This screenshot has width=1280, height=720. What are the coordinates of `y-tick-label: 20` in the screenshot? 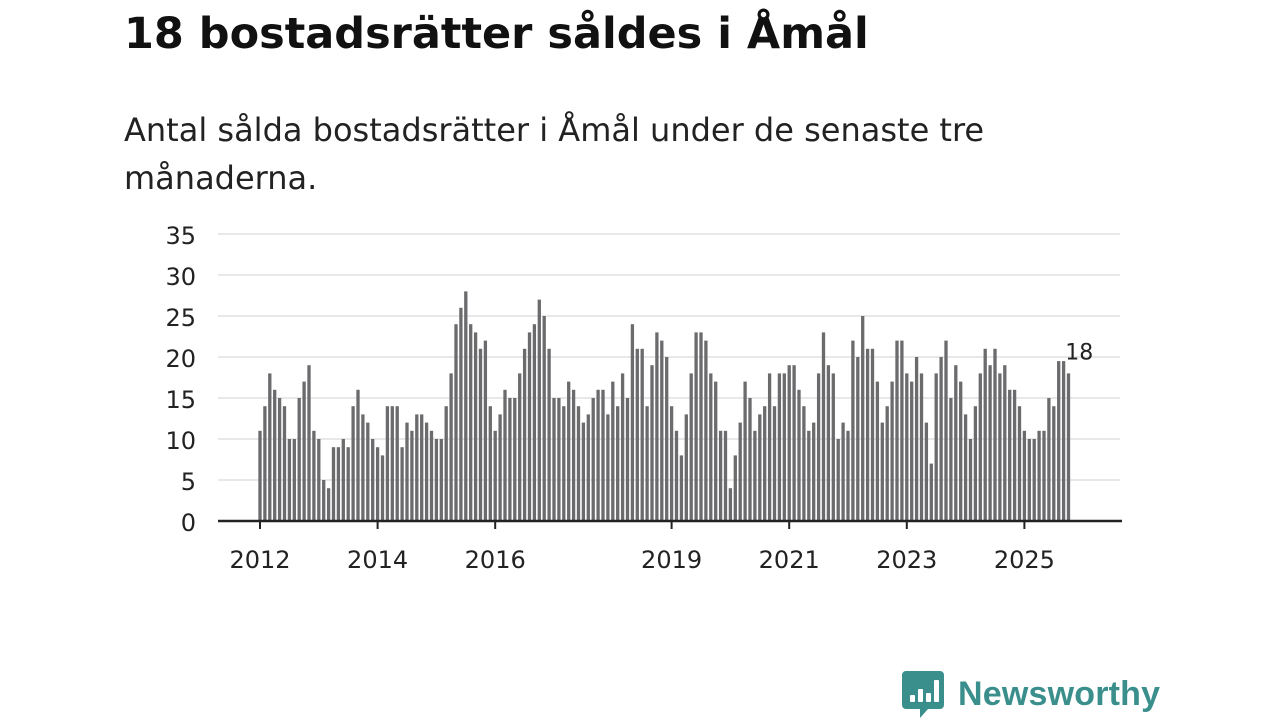 It's located at (180, 359).